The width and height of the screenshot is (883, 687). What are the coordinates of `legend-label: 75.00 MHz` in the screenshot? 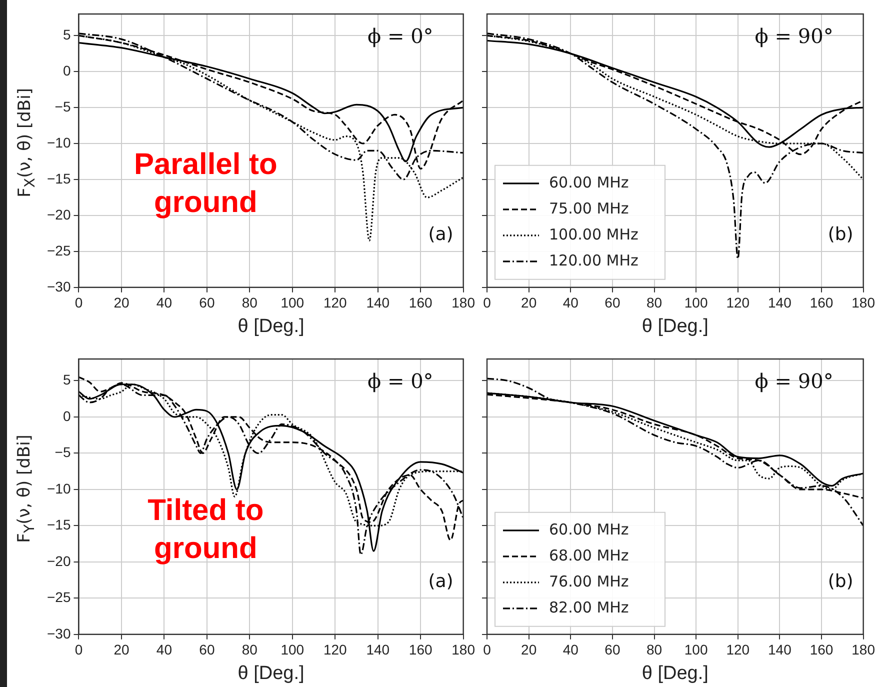 It's located at (589, 208).